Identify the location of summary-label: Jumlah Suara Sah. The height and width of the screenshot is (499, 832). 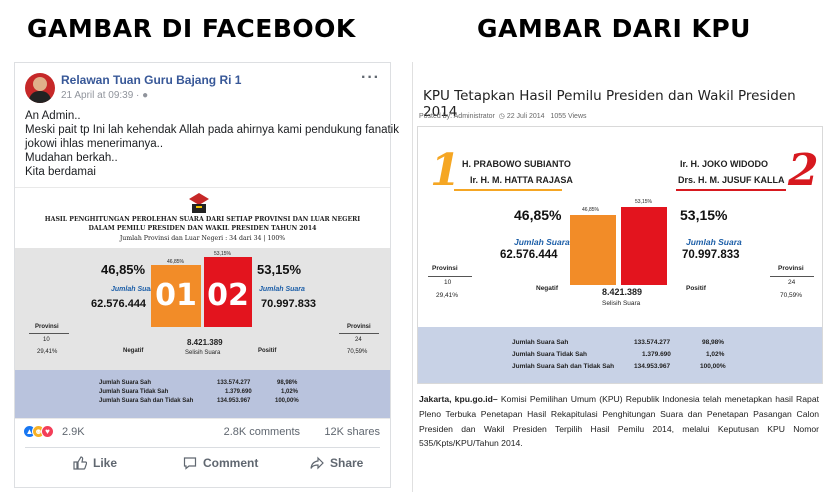
(540, 342).